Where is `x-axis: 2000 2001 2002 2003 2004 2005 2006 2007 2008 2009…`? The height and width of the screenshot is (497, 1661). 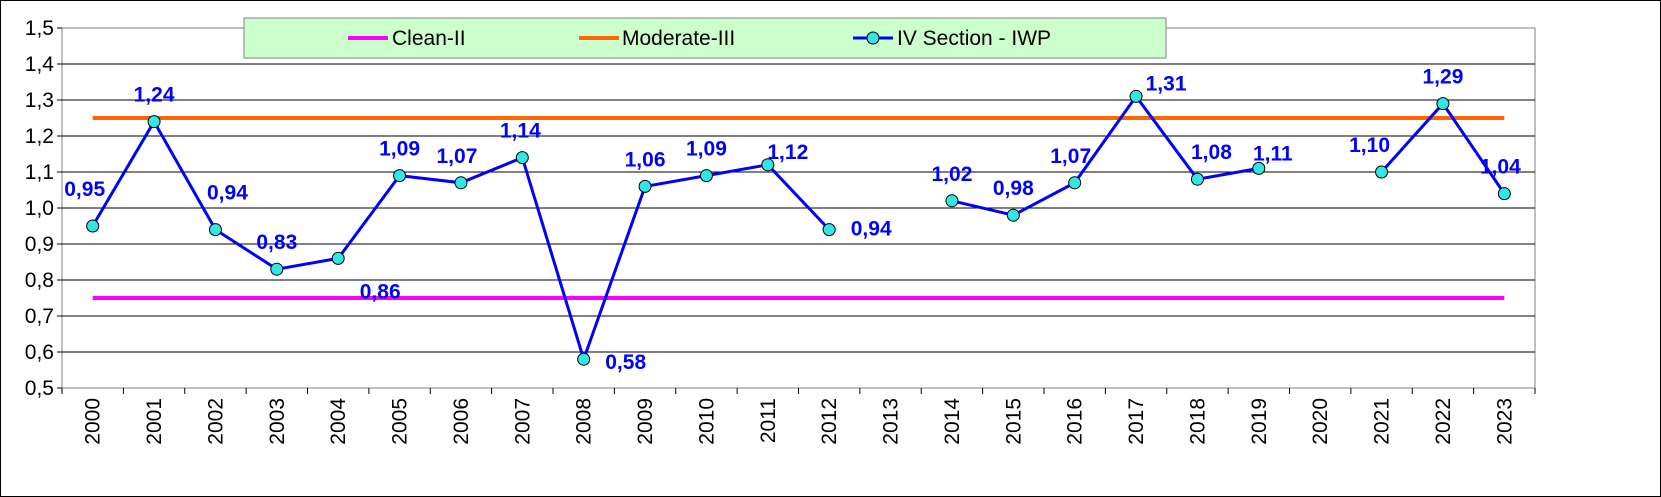 x-axis: 2000 2001 2002 2003 2004 2005 2006 2007 2008 2009… is located at coordinates (798, 416).